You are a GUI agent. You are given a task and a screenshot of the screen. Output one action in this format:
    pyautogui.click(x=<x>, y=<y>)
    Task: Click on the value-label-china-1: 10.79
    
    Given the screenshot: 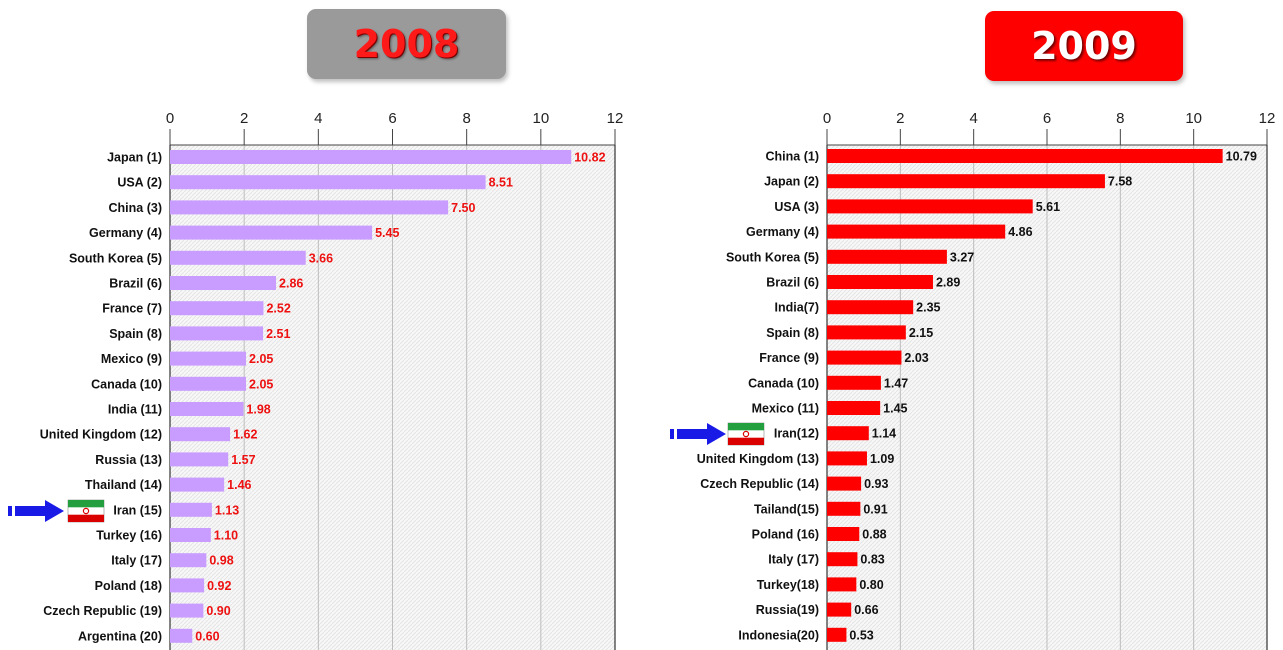 What is the action you would take?
    pyautogui.click(x=1241, y=157)
    